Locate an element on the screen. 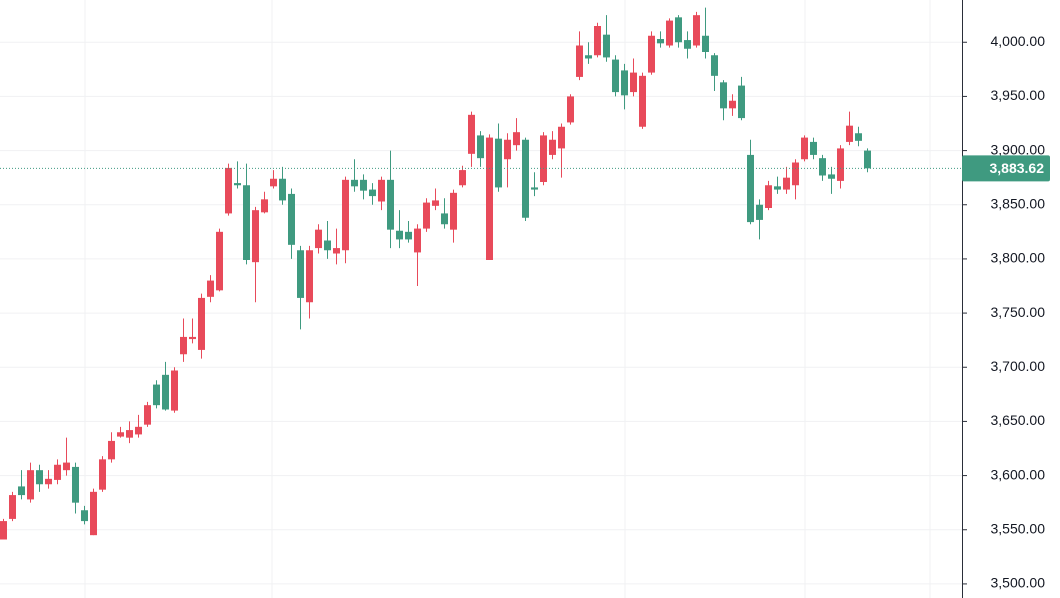 The width and height of the screenshot is (1060, 598). last-price-badge is located at coordinates (1006, 168).